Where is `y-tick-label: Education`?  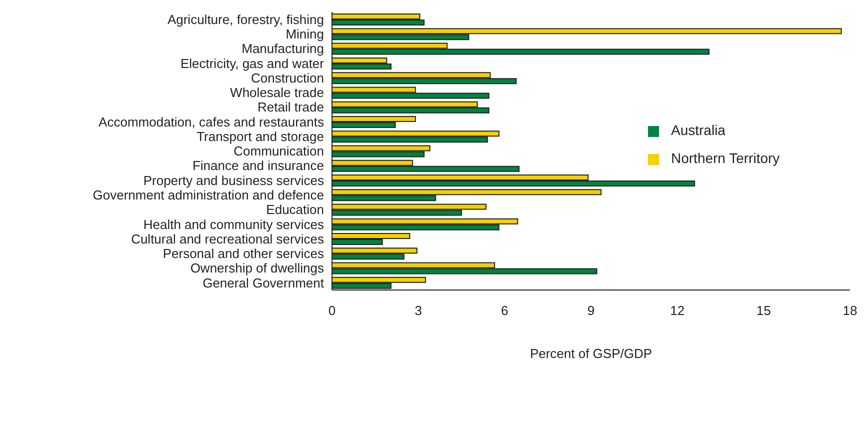 y-tick-label: Education is located at coordinates (295, 210).